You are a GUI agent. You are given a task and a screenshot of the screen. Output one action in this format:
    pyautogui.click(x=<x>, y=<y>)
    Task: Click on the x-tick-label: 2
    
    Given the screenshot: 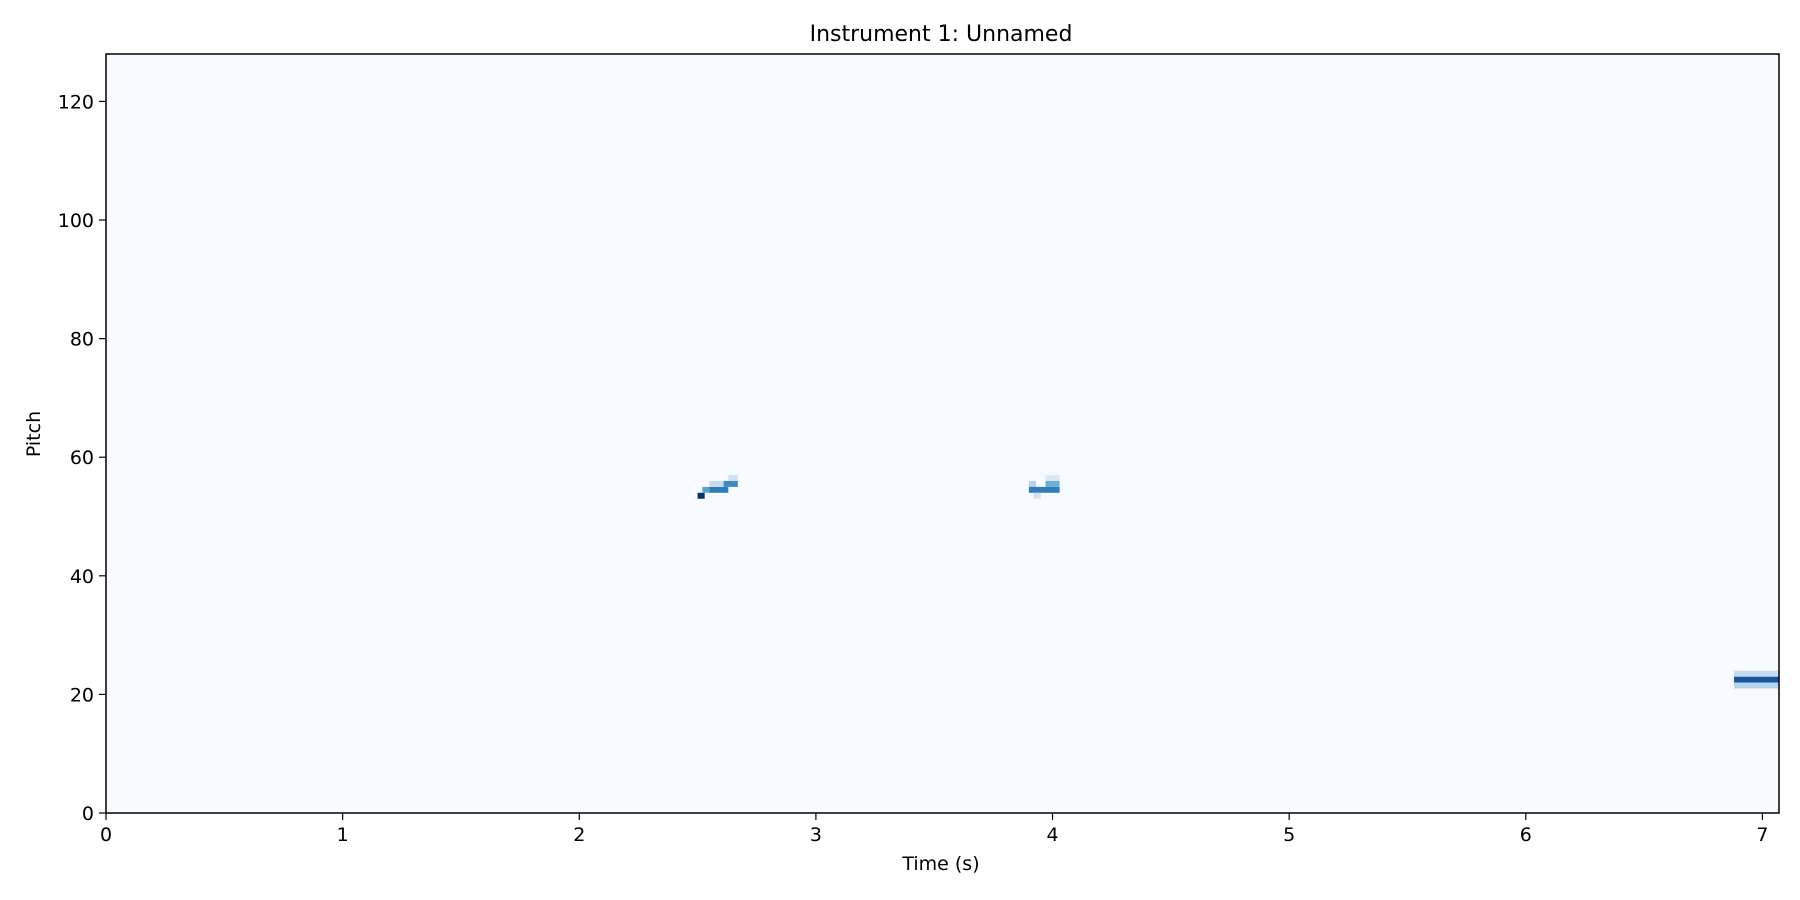 What is the action you would take?
    pyautogui.click(x=579, y=835)
    